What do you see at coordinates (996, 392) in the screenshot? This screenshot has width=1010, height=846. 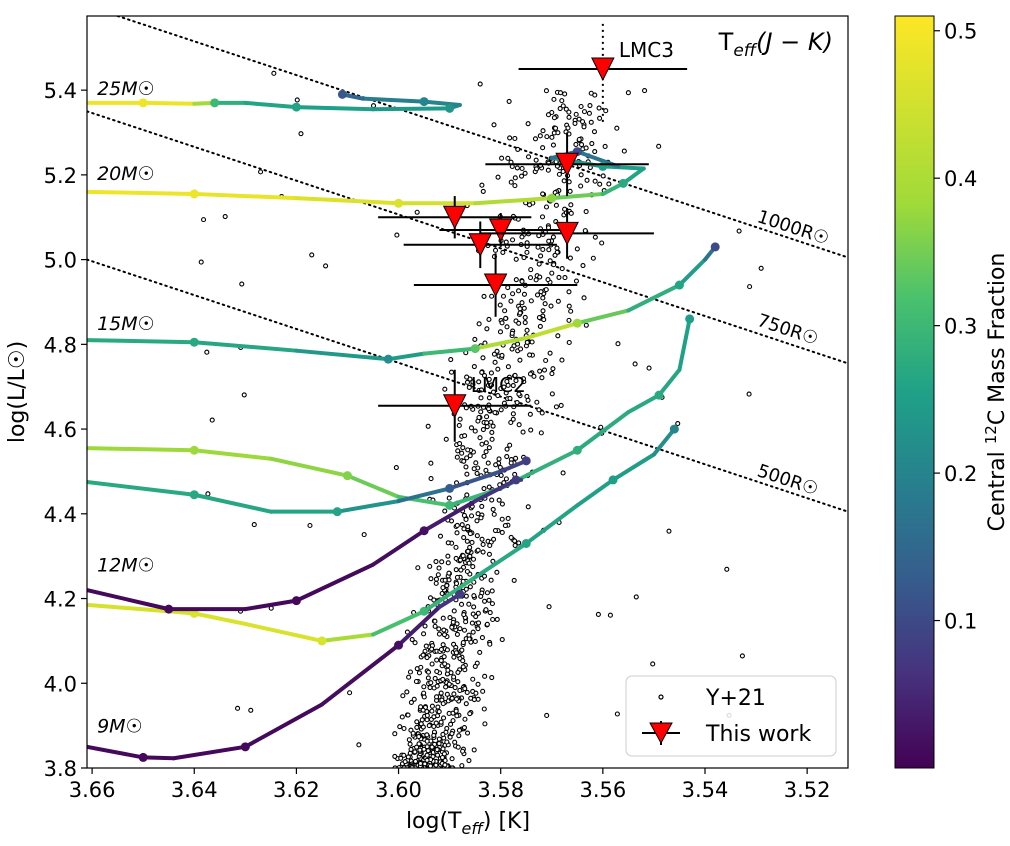 I see `colorbar-label: Central 12C Mass Fraction` at bounding box center [996, 392].